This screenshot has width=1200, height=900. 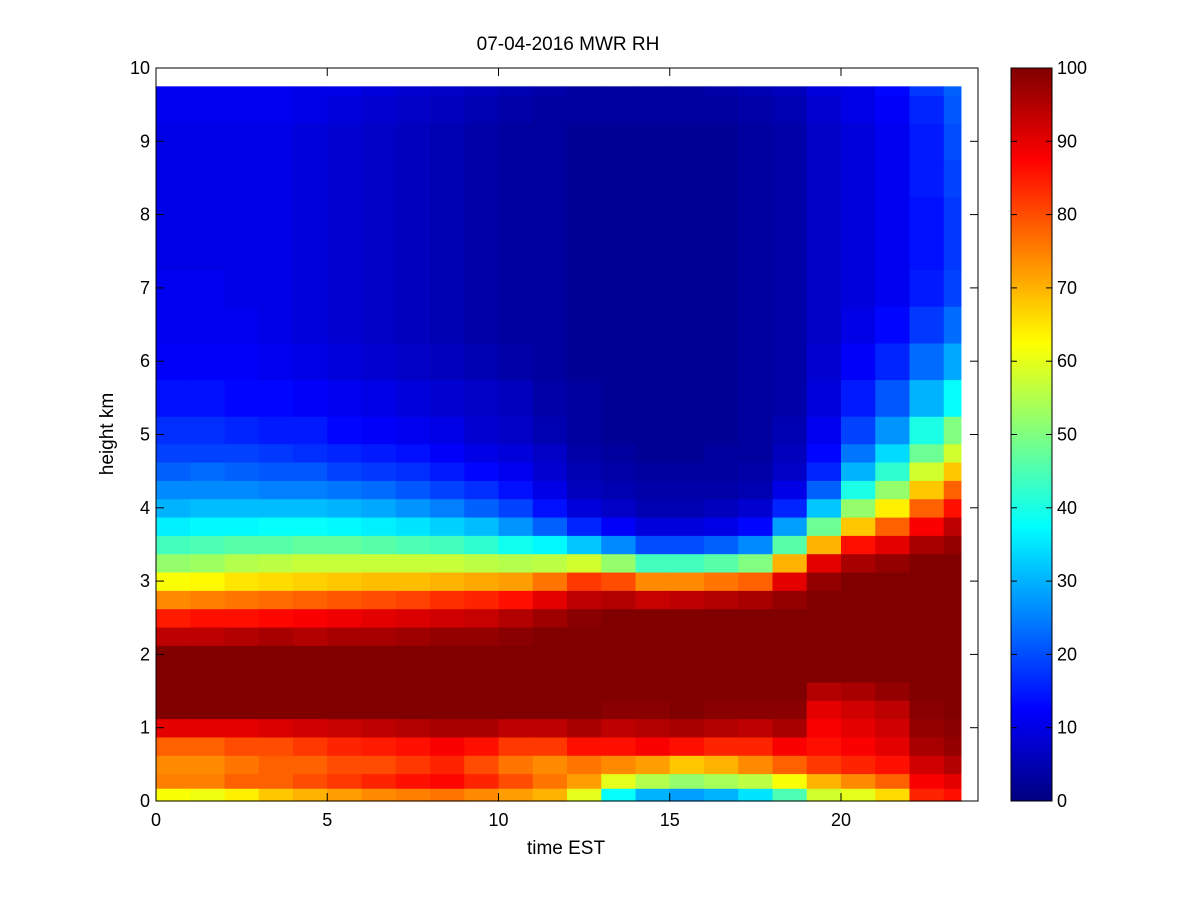 I want to click on y-tick-label: 8, so click(x=145, y=215).